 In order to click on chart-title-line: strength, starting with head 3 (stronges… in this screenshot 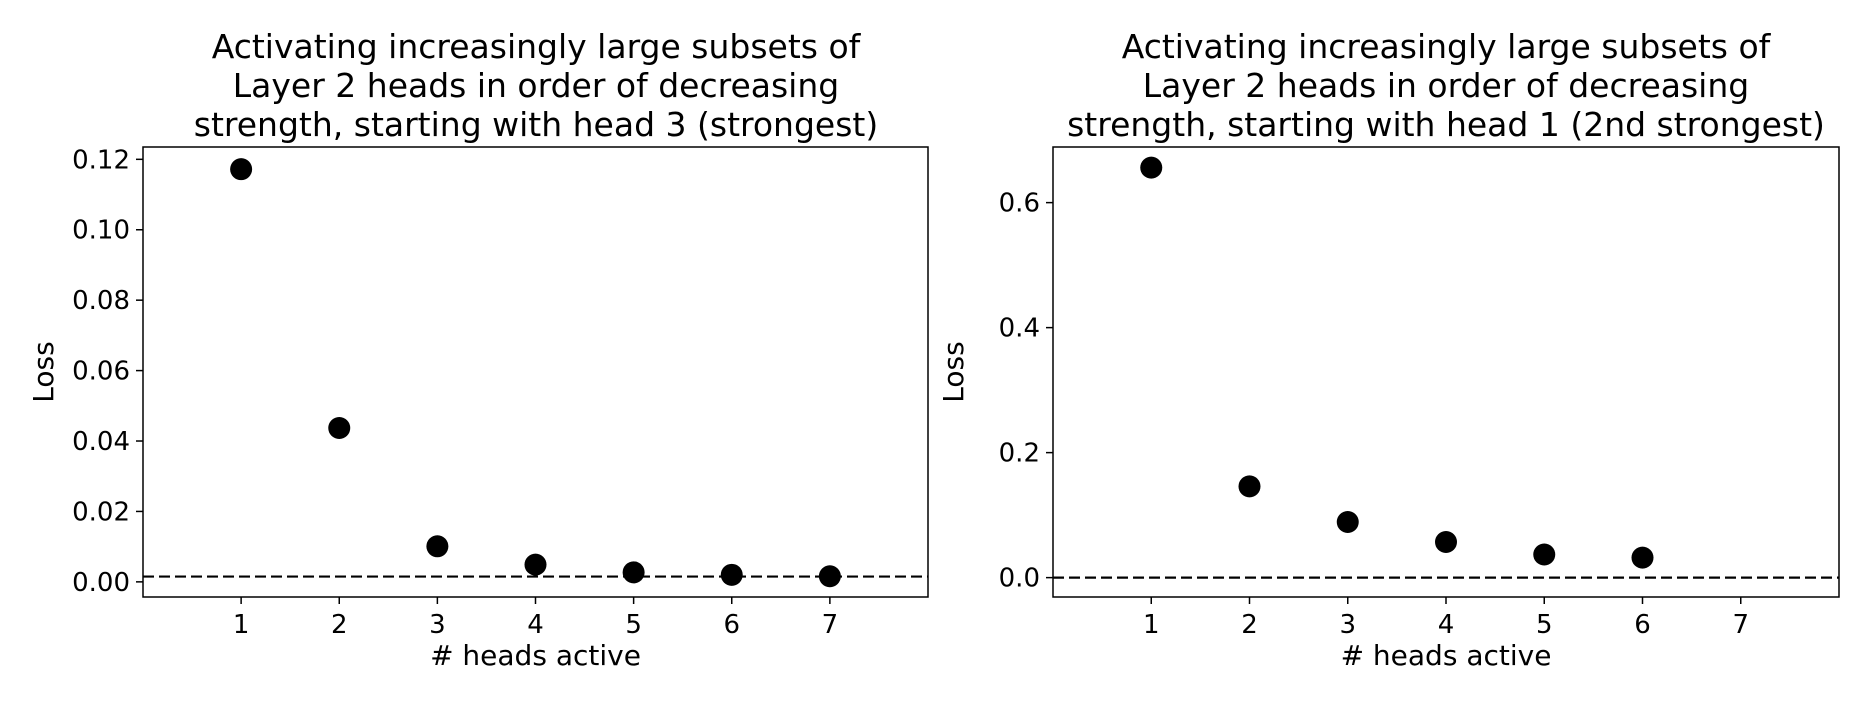, I will do `click(536, 124)`.